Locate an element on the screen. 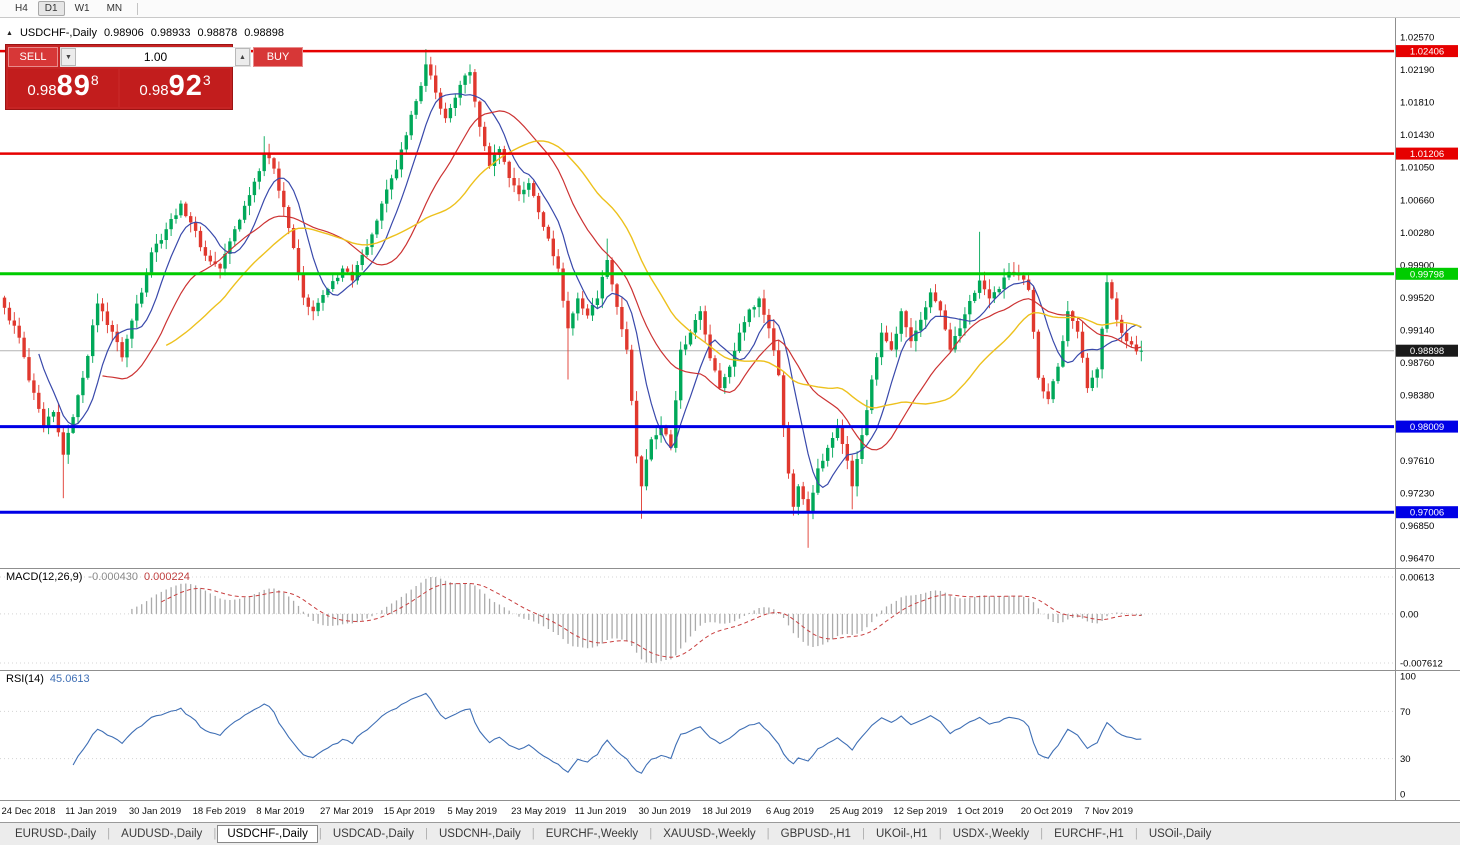 The image size is (1460, 845). svg-text: 0.98009 is located at coordinates (1427, 427).